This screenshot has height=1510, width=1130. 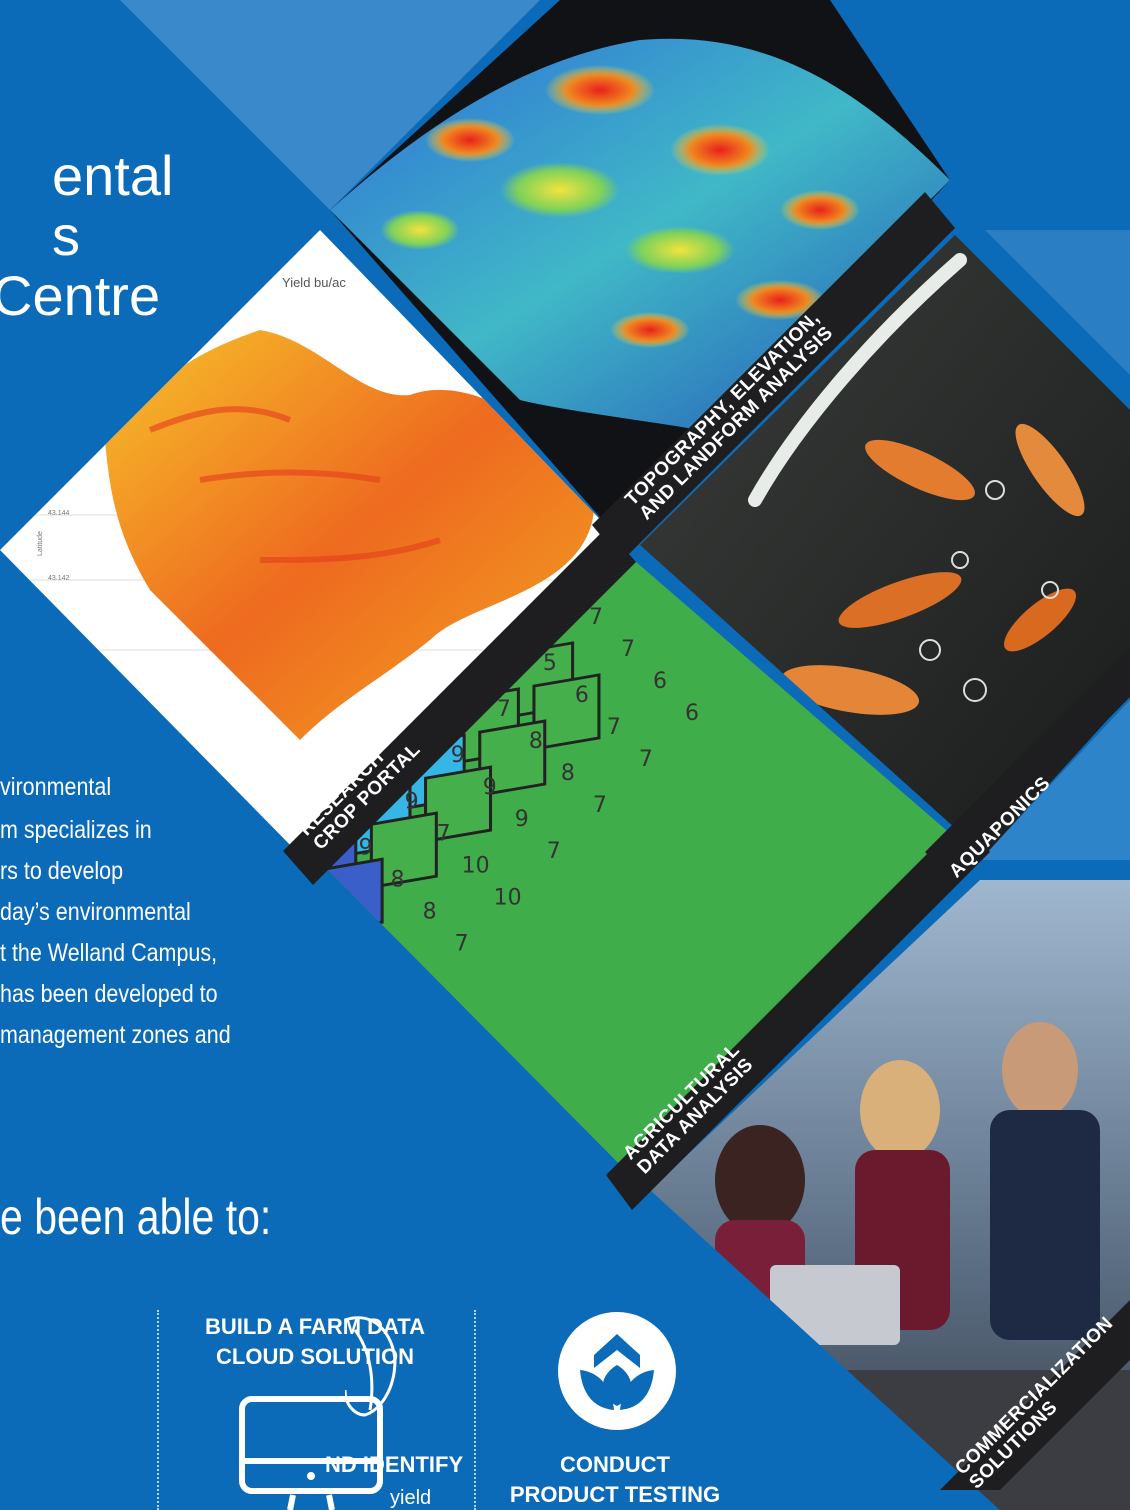 I want to click on body-line: management zones and, so click(x=115, y=1035).